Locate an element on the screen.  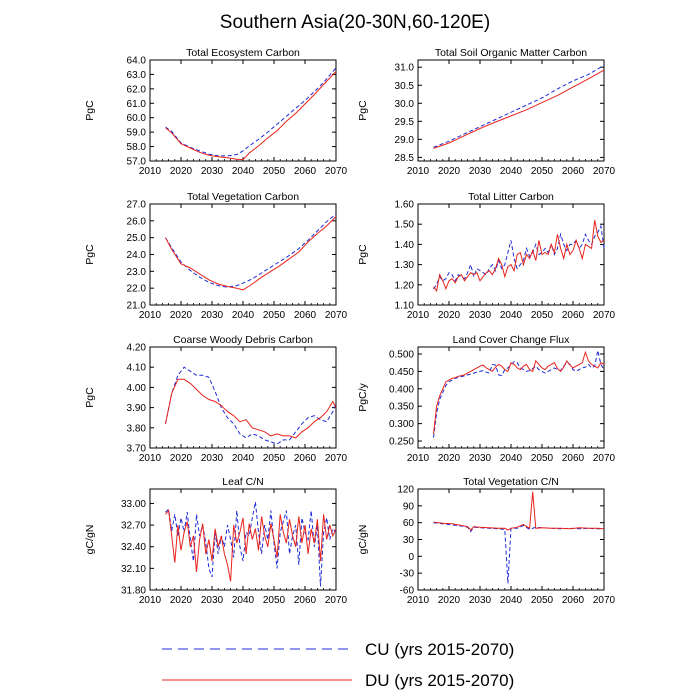
y-tick-label: 57.0 is located at coordinates (137, 162).